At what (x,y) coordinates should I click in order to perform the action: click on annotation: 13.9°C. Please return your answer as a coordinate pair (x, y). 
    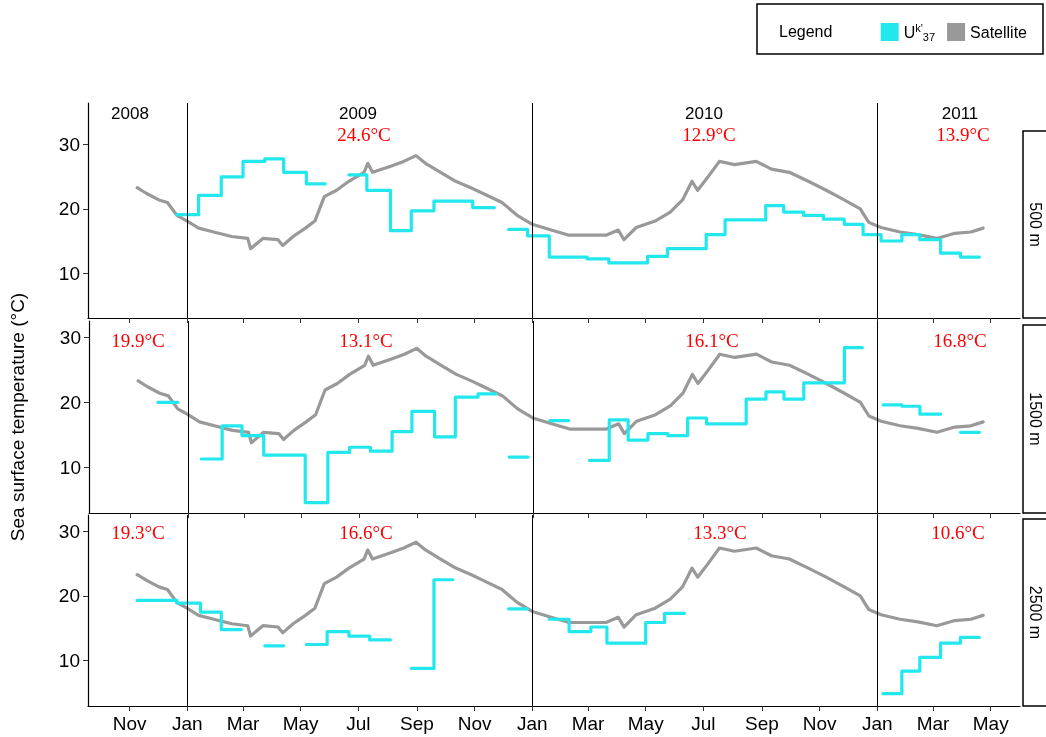
    Looking at the image, I should click on (963, 134).